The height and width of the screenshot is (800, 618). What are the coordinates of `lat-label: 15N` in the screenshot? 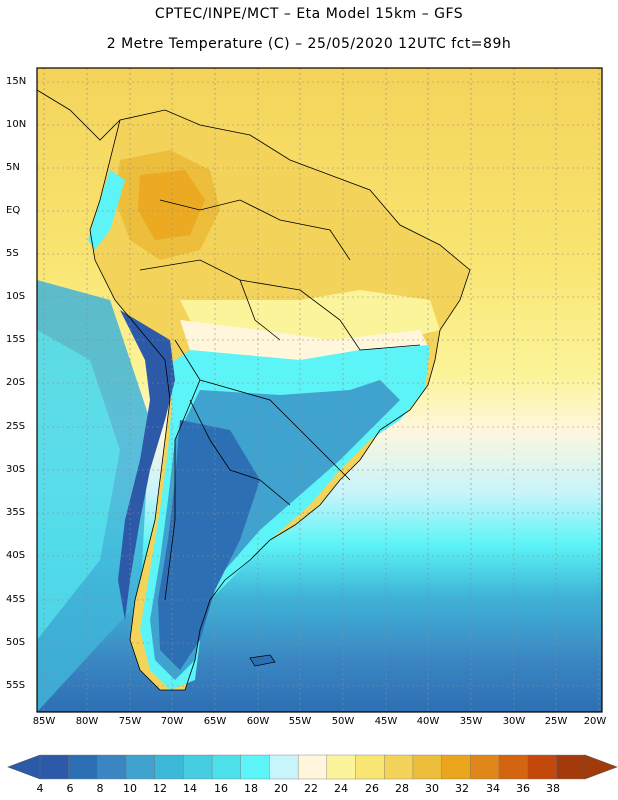 It's located at (16, 81).